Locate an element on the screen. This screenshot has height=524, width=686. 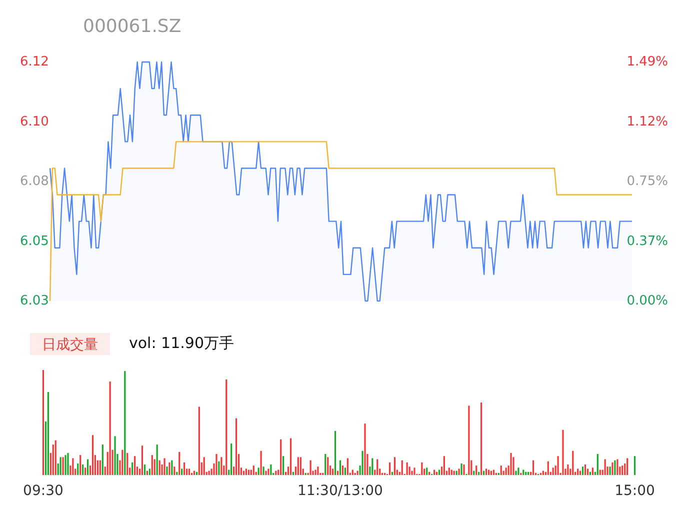
y-tick-label: 6.08 is located at coordinates (34, 182).